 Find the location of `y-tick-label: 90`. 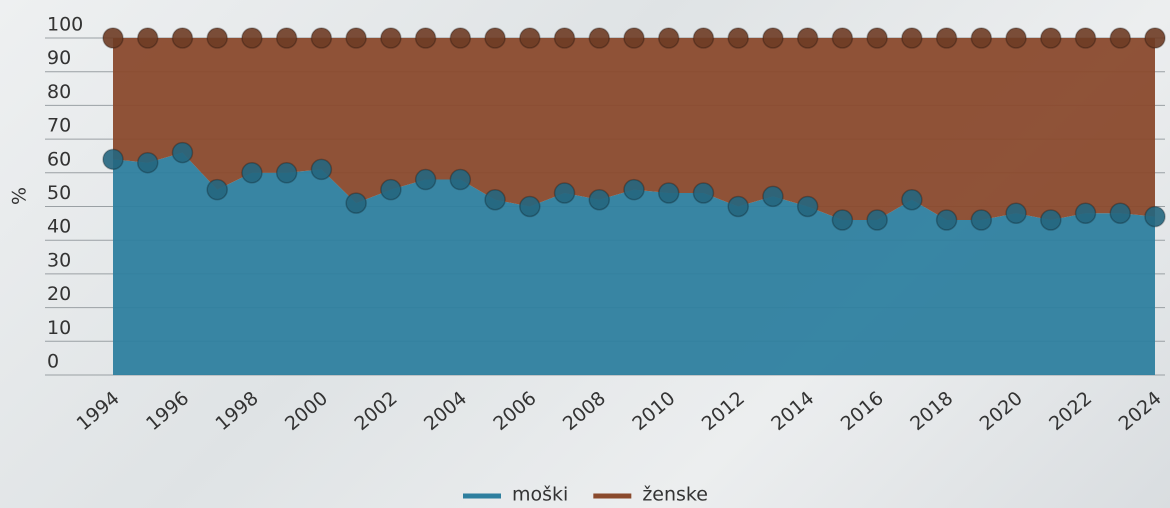

y-tick-label: 90 is located at coordinates (59, 58).